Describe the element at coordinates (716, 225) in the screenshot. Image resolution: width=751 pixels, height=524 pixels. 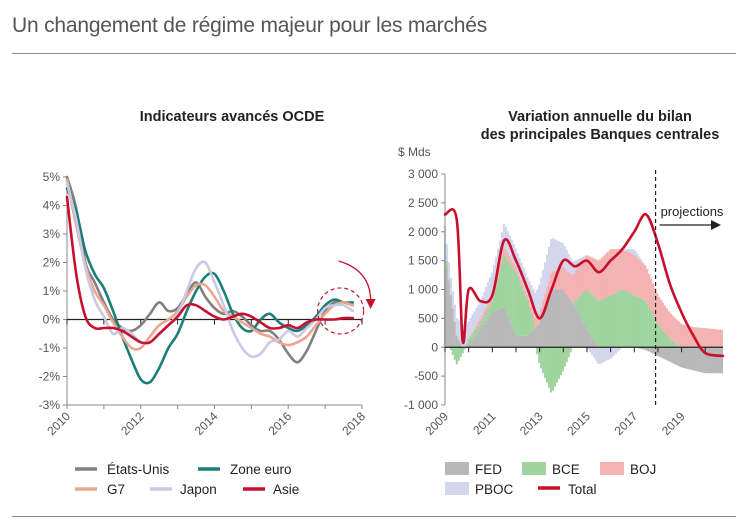
I see `projection-arrowhead` at that location.